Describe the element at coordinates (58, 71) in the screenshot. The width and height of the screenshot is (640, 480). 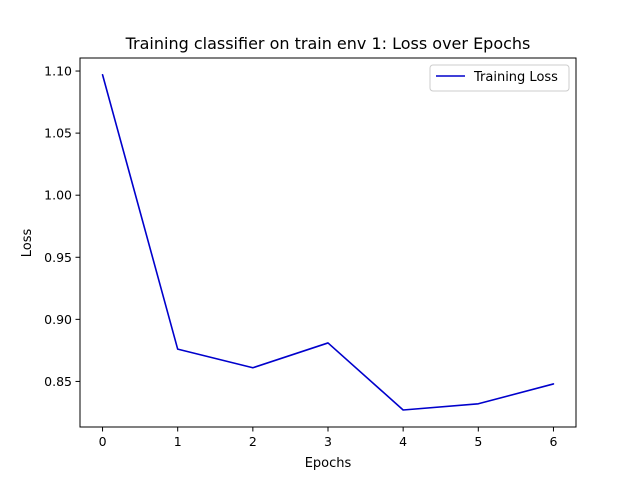
I see `y-tick-label: 1.10` at that location.